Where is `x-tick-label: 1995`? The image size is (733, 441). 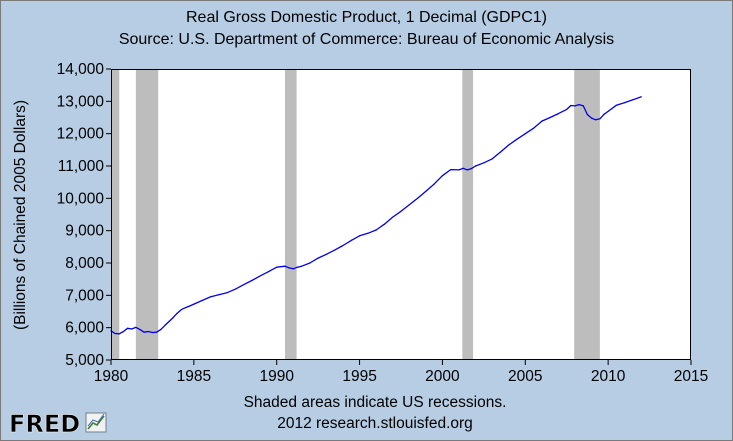 x-tick-label: 1995 is located at coordinates (359, 376).